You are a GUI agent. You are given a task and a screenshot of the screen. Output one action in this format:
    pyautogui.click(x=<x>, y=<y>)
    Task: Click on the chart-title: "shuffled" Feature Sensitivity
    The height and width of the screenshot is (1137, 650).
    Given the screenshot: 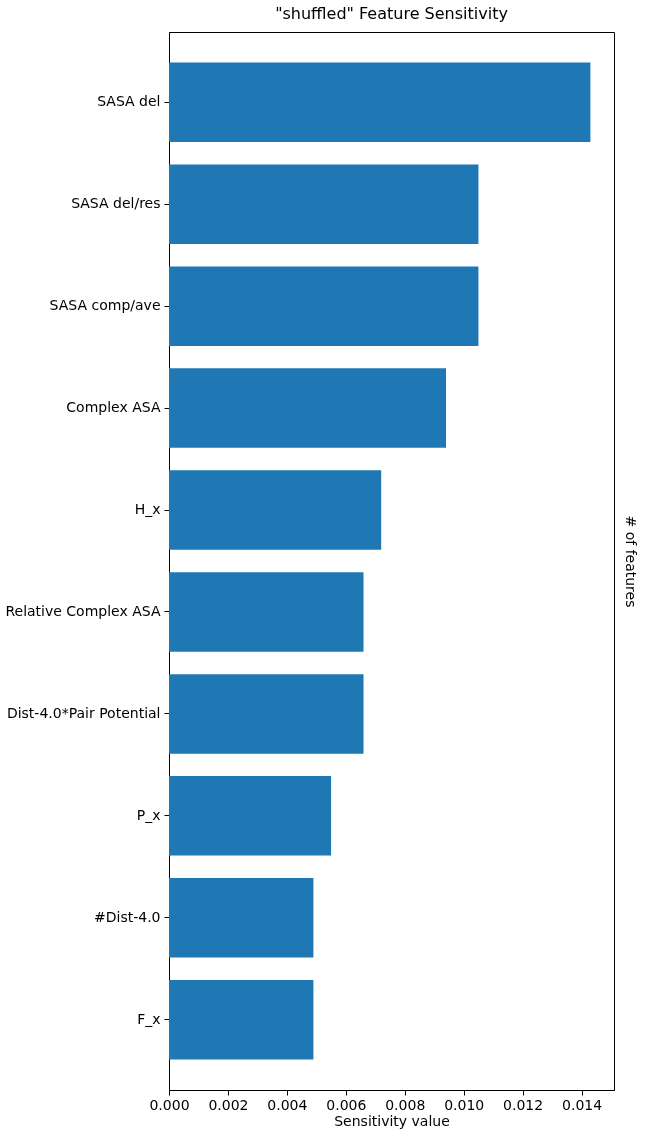 What is the action you would take?
    pyautogui.click(x=391, y=13)
    